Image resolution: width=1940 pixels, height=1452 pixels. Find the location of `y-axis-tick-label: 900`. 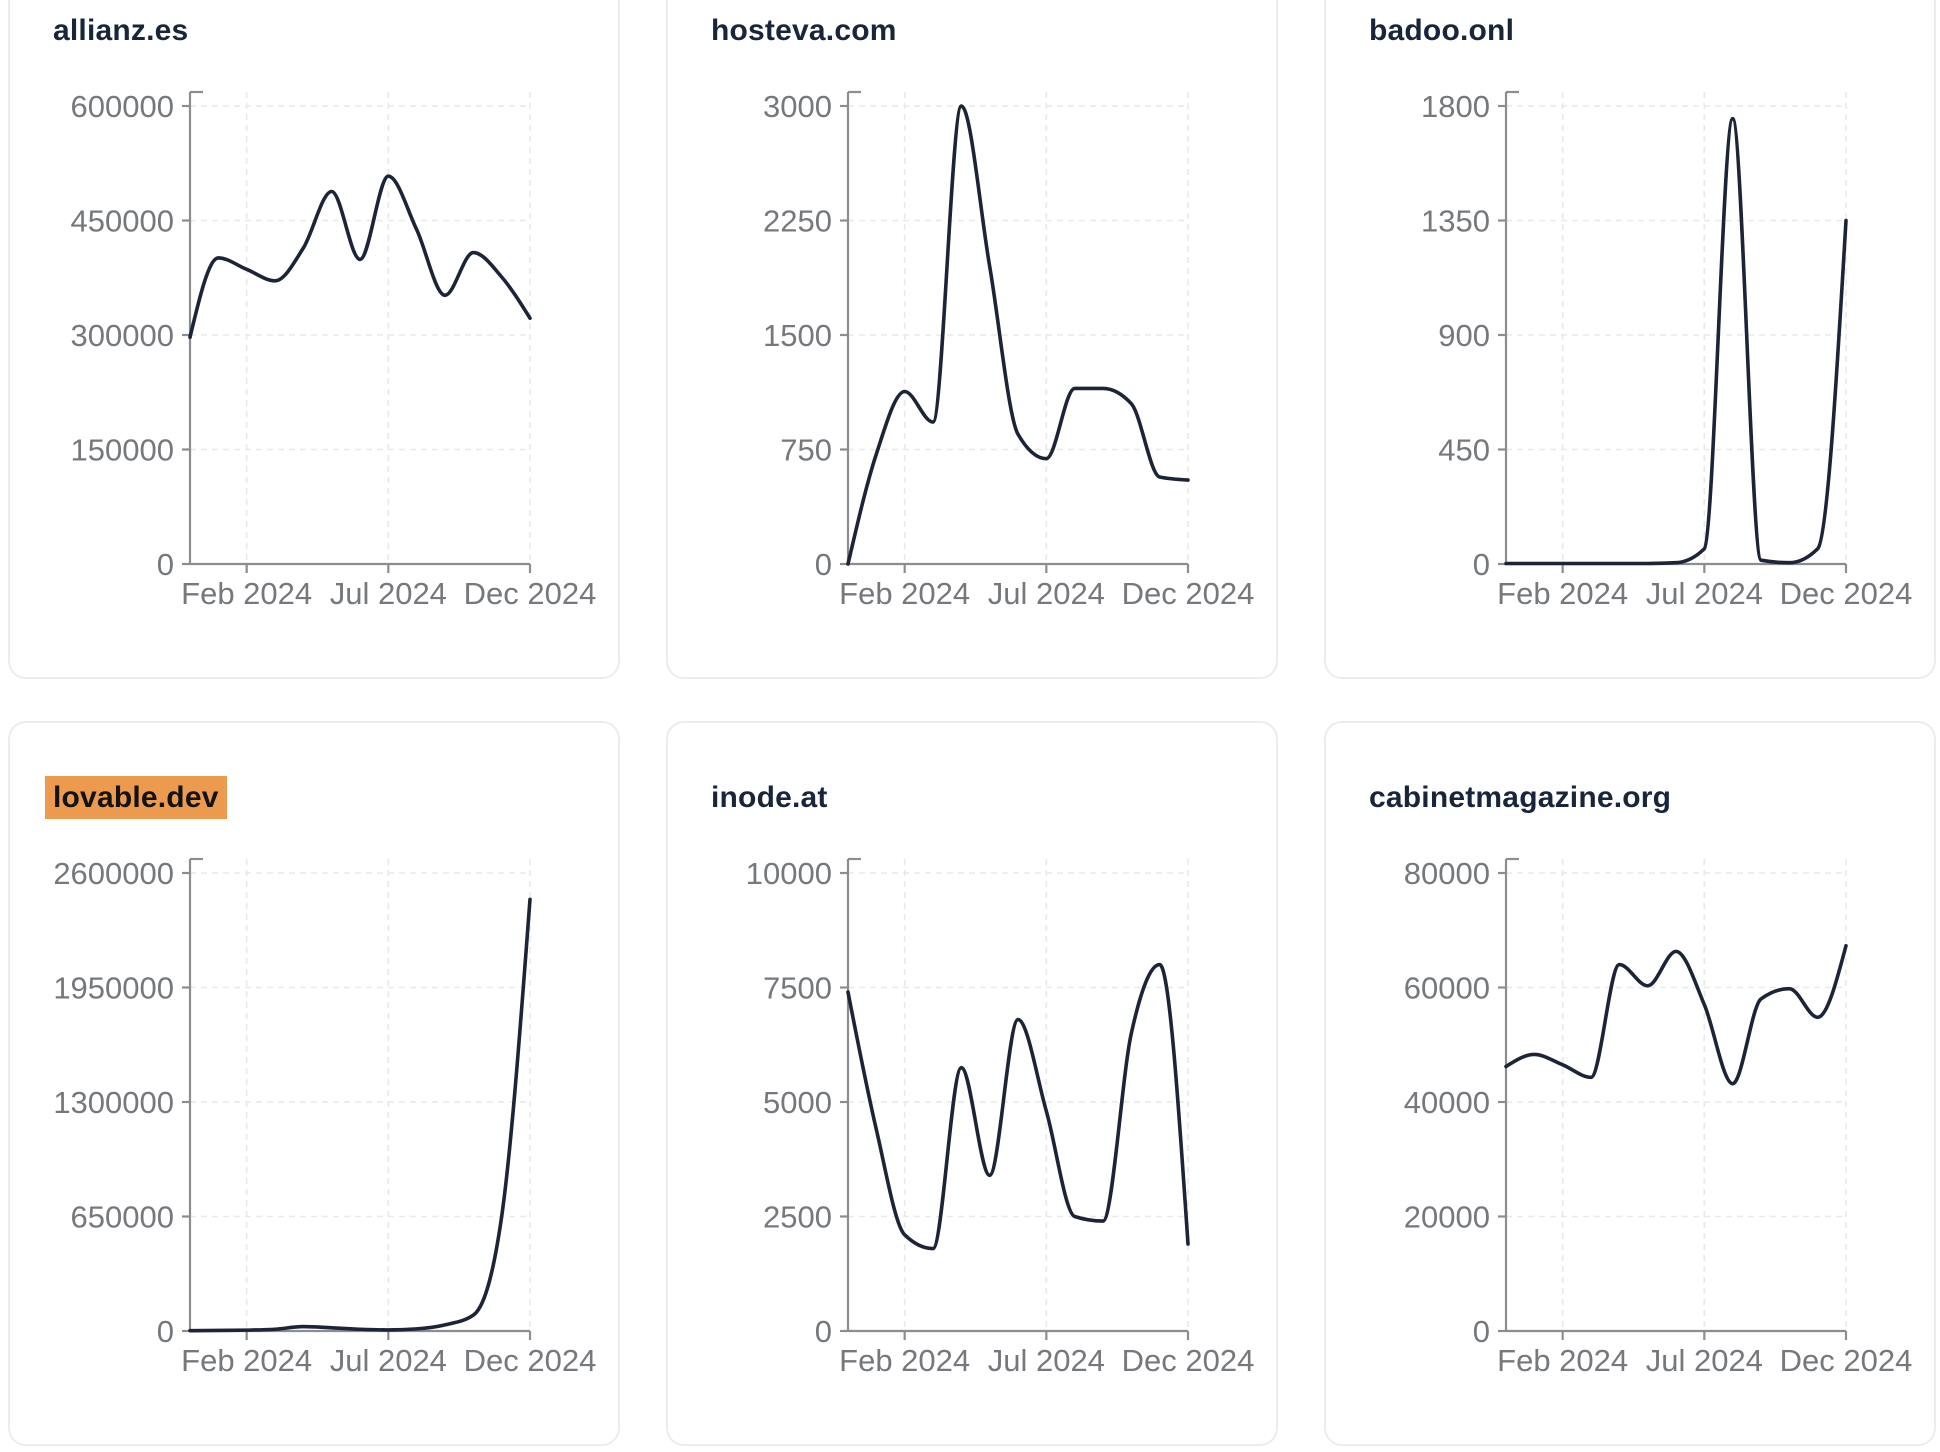

y-axis-tick-label: 900 is located at coordinates (1464, 335).